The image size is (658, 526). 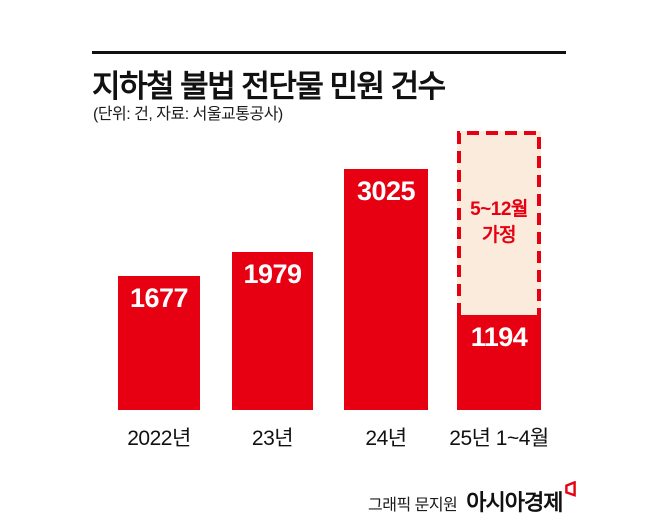 What do you see at coordinates (272, 438) in the screenshot?
I see `x-axis-label-2023: 23년` at bounding box center [272, 438].